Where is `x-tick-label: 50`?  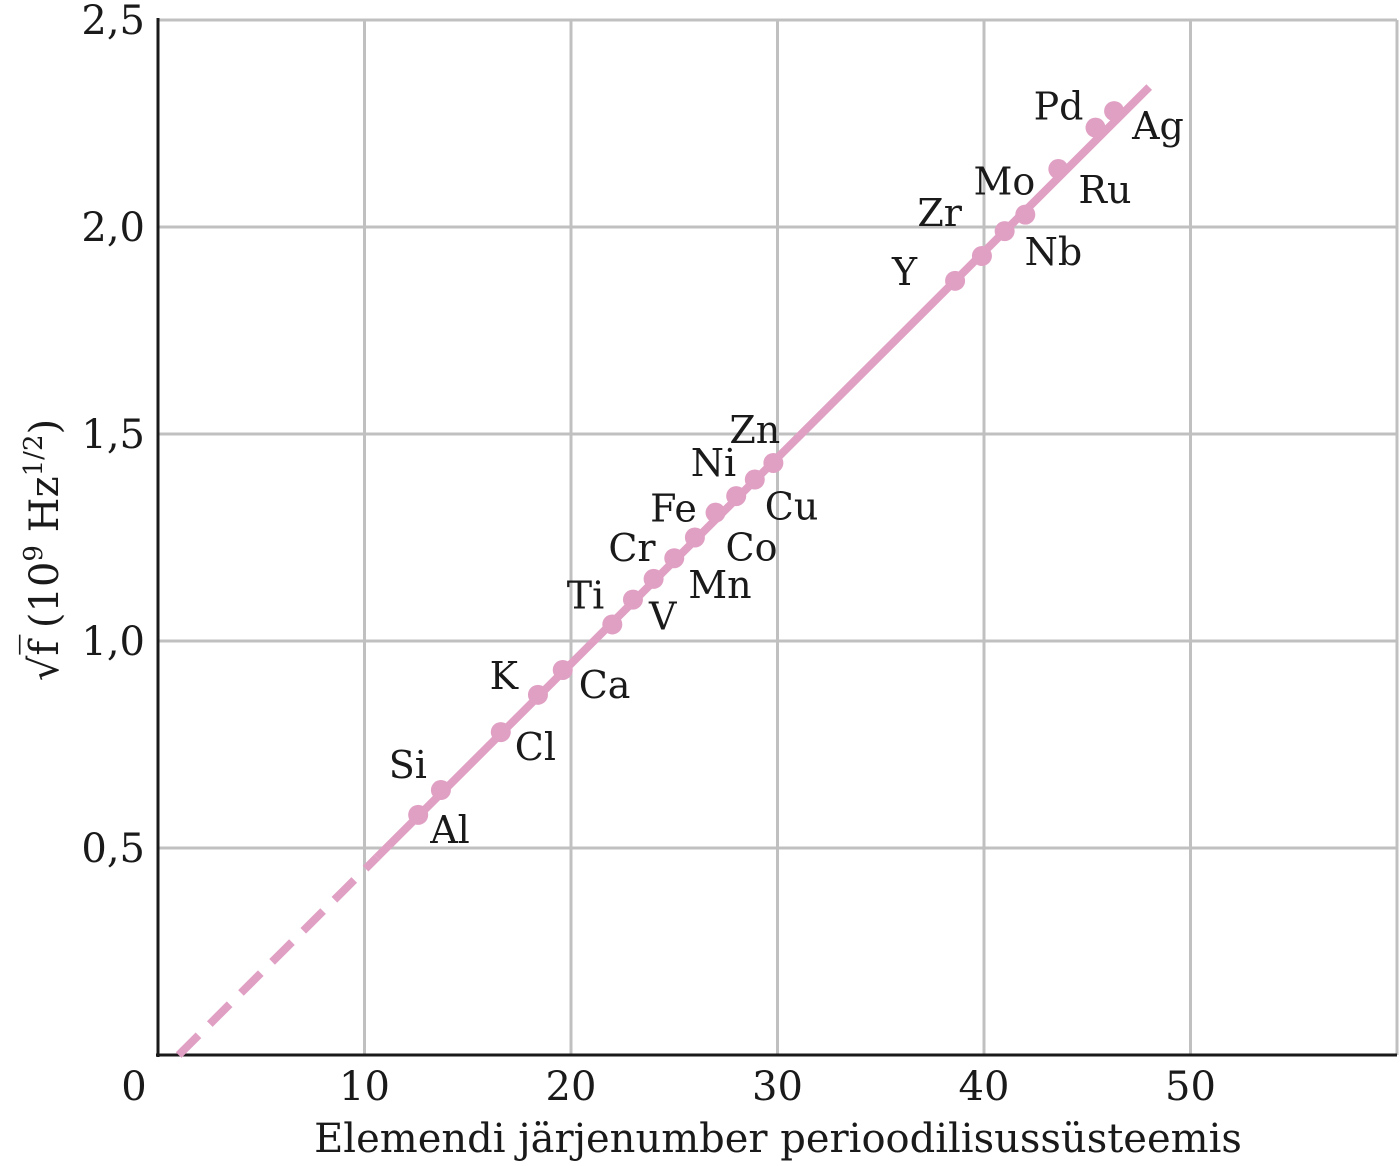 x-tick-label: 50 is located at coordinates (1190, 1087).